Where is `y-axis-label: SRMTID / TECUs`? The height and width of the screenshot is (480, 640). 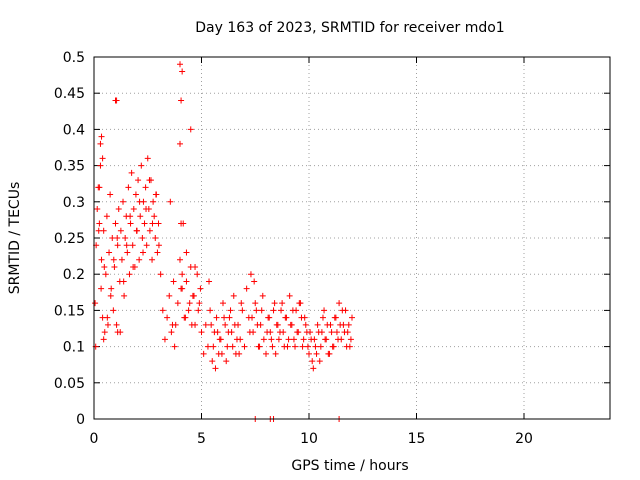
y-axis-label: SRMTID / TECUs is located at coordinates (15, 238).